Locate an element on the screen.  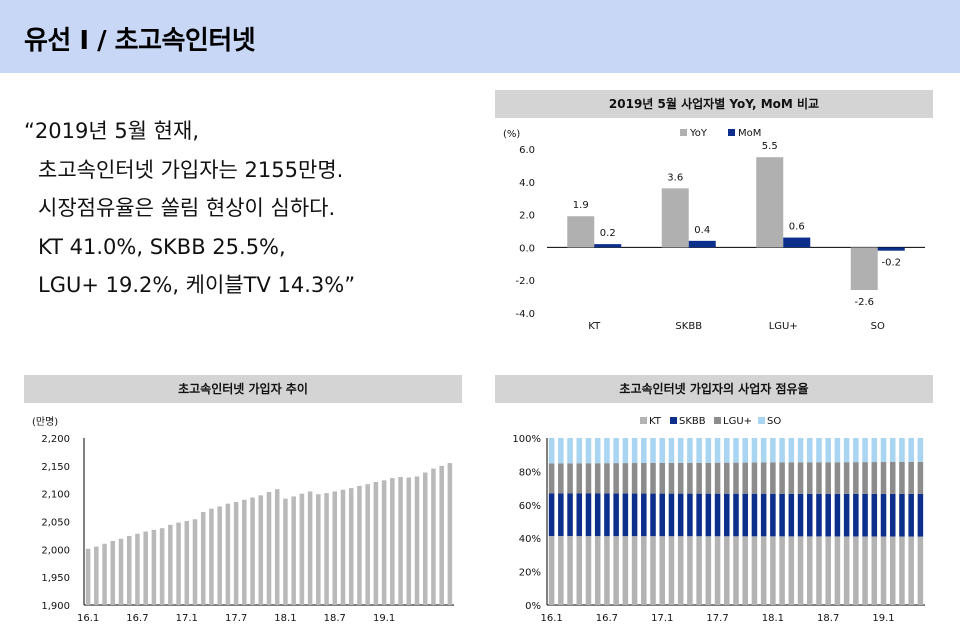
x-tick-label: 17.7 is located at coordinates (717, 618).